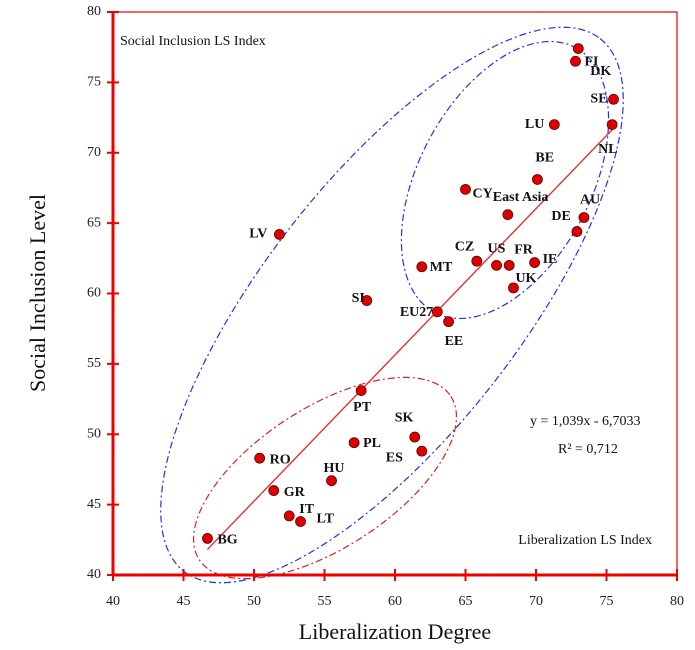 The width and height of the screenshot is (695, 650). I want to click on x-tick-label: 40, so click(113, 601).